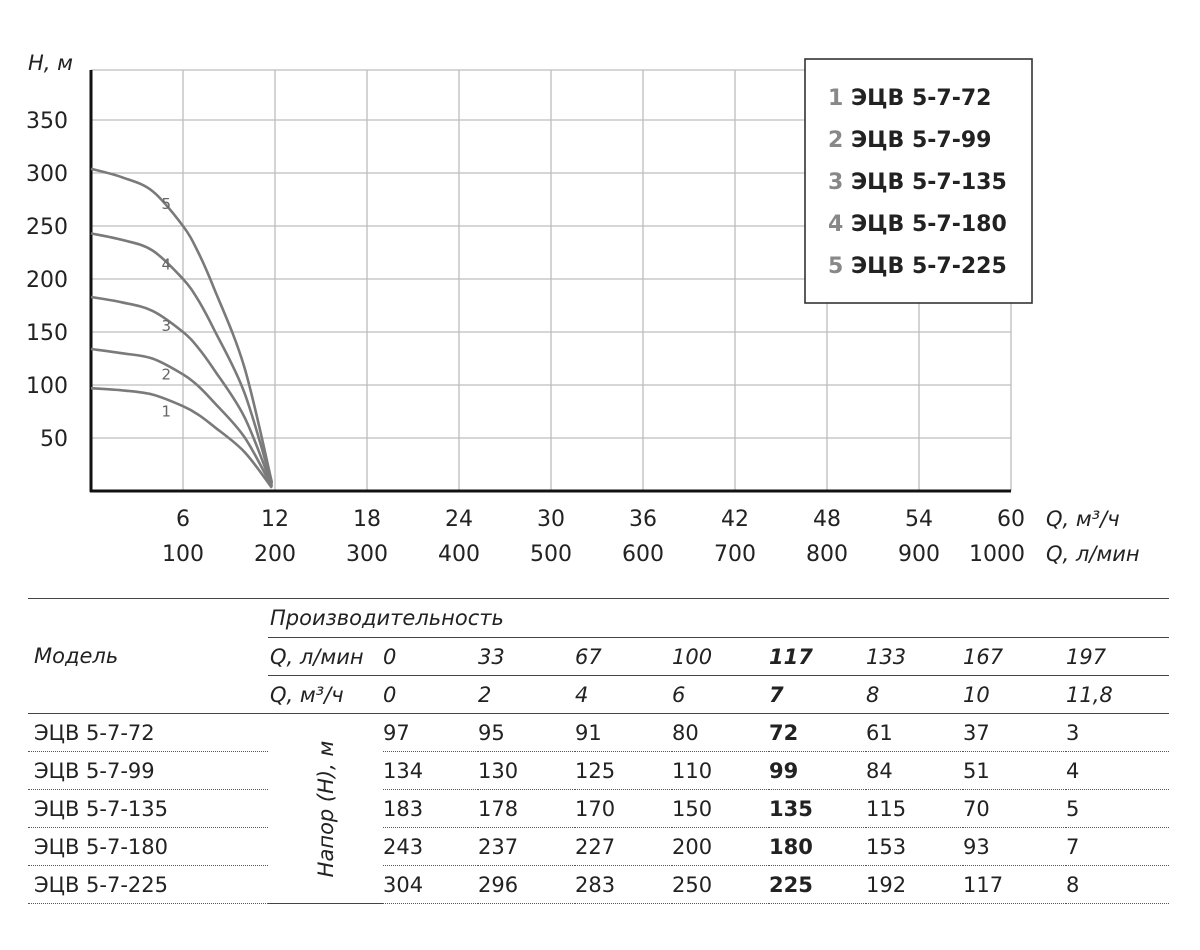 This screenshot has height=950, width=1200. What do you see at coordinates (1014, 656) in the screenshot?
I see `q-lmin-value: 167` at bounding box center [1014, 656].